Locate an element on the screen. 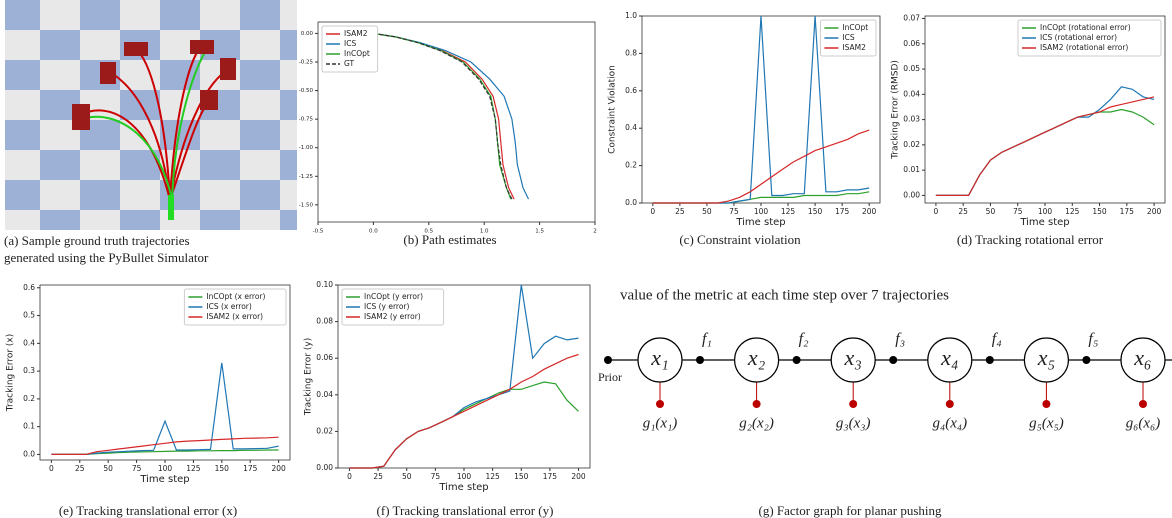  y-tick-label: 0.02 is located at coordinates (324, 430).